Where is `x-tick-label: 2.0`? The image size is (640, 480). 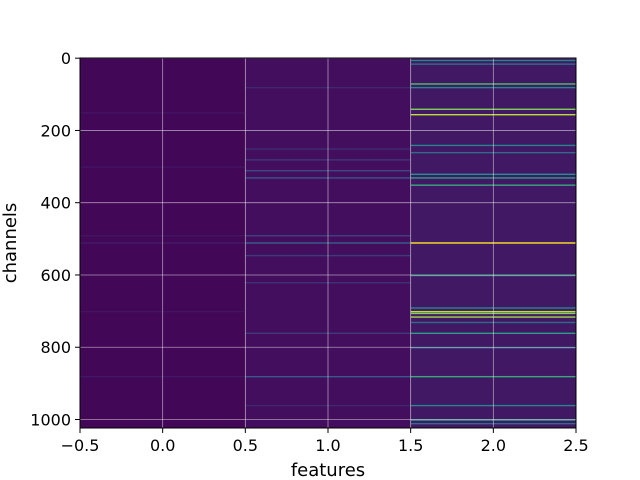
x-tick-label: 2.0 is located at coordinates (493, 445).